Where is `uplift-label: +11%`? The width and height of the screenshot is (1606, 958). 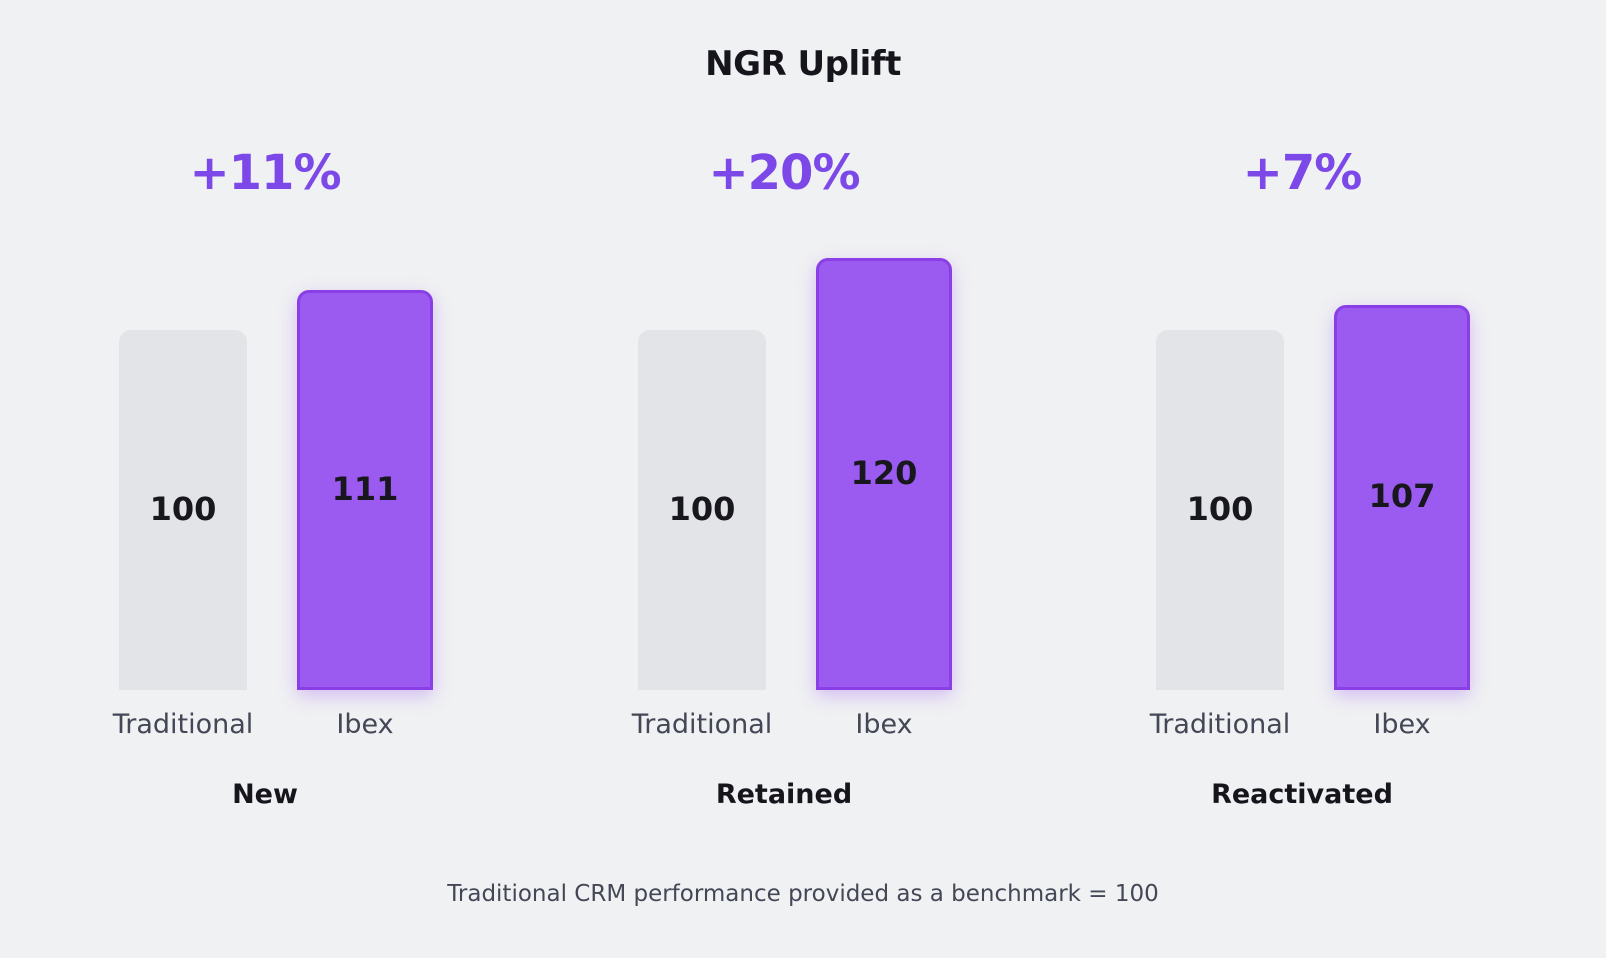
uplift-label: +11% is located at coordinates (265, 173).